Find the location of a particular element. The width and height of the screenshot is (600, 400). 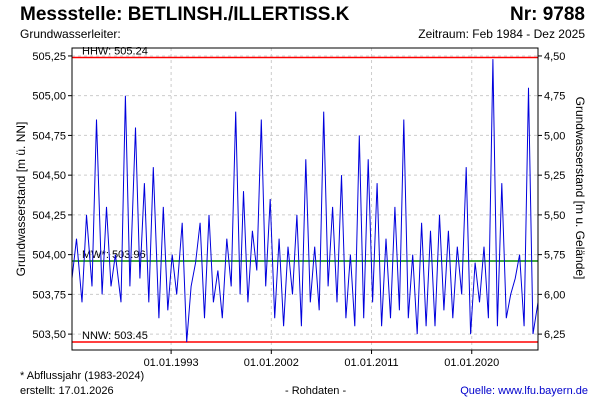

reference-line-label: MW*: 503.96 is located at coordinates (114, 255).